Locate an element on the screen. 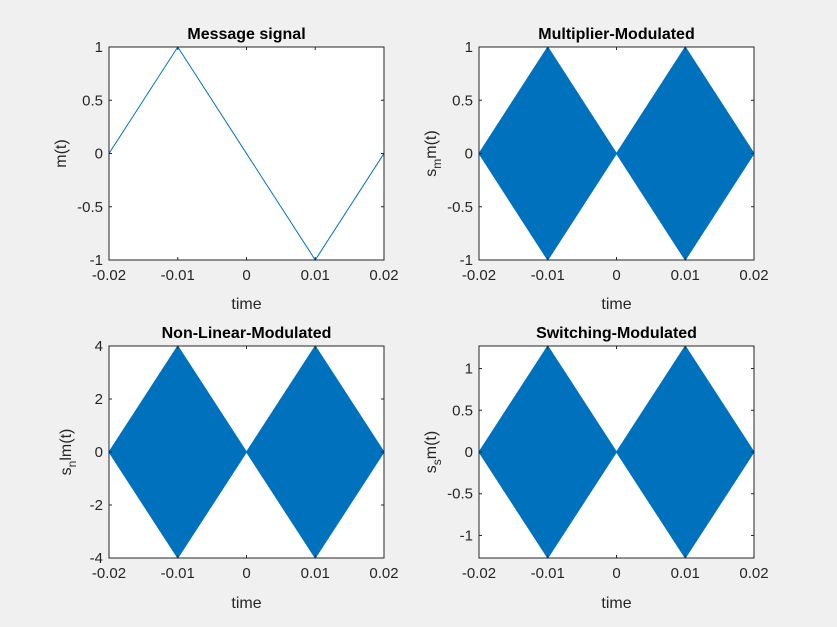 This screenshot has width=837, height=627. y-axis-label: ssm(t) is located at coordinates (433, 452).